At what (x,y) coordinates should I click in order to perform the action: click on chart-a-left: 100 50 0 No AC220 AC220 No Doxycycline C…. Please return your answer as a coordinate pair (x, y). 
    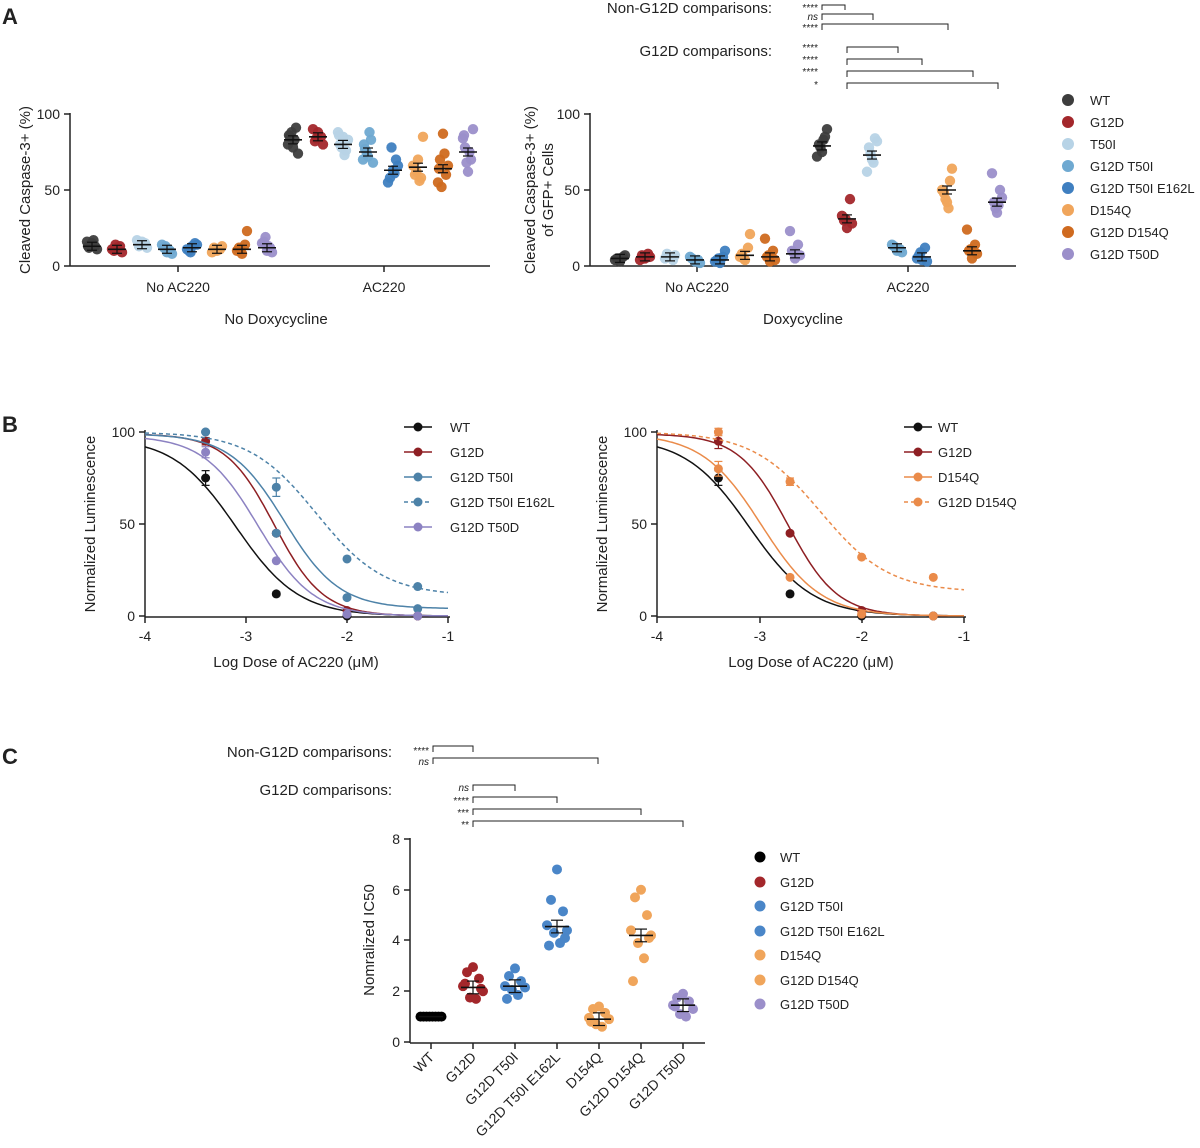
    Looking at the image, I should click on (253, 217).